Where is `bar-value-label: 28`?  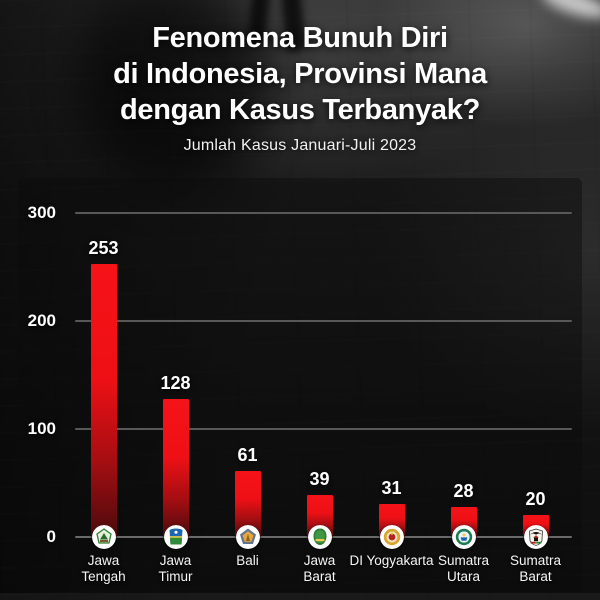 bar-value-label: 28 is located at coordinates (463, 490).